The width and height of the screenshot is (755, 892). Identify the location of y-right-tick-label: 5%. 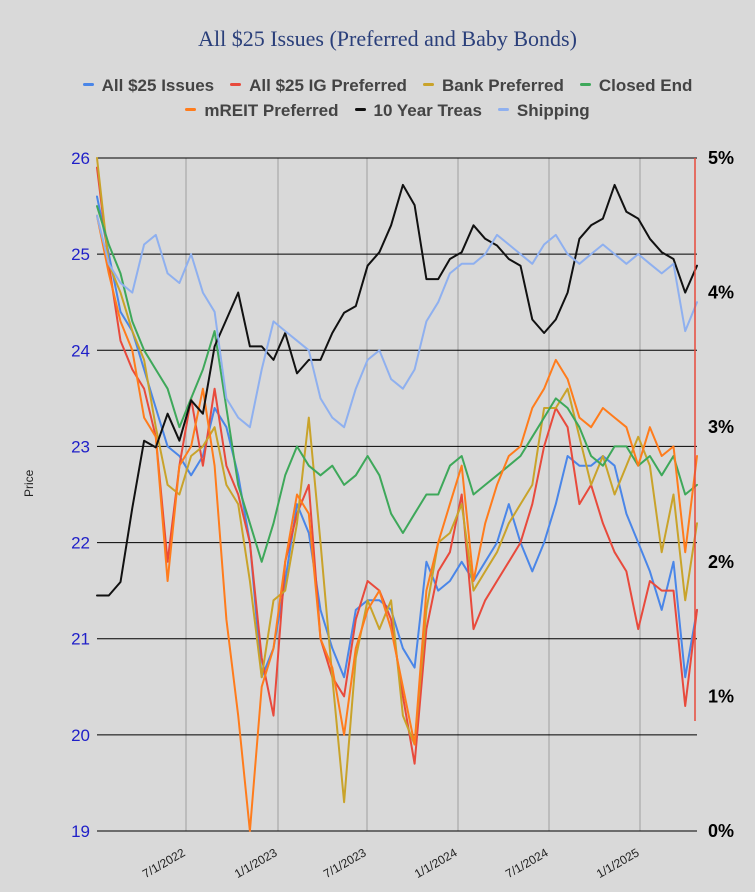
(721, 158).